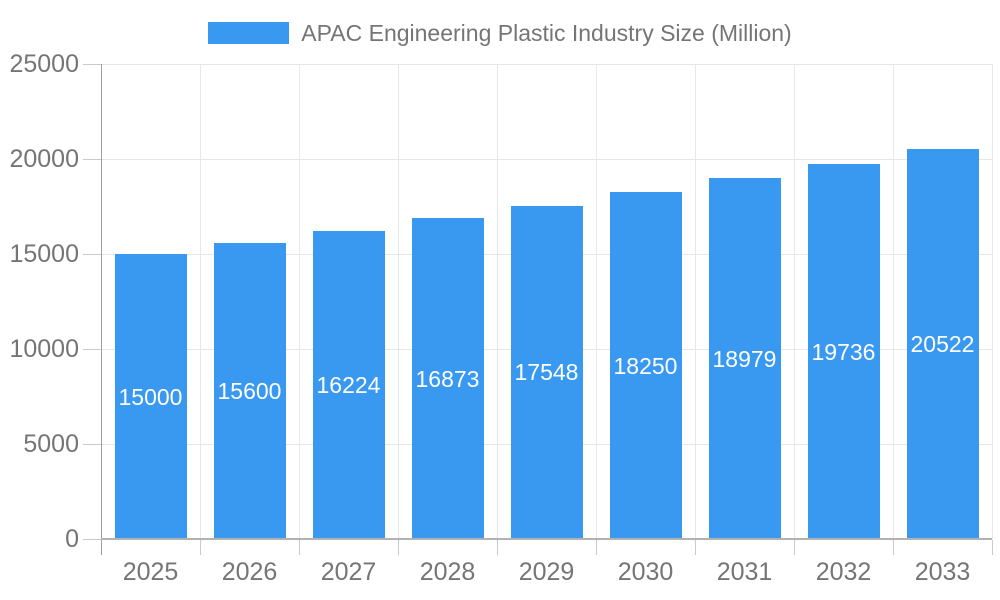 The image size is (1000, 600). I want to click on bar-value-label: 16873, so click(447, 378).